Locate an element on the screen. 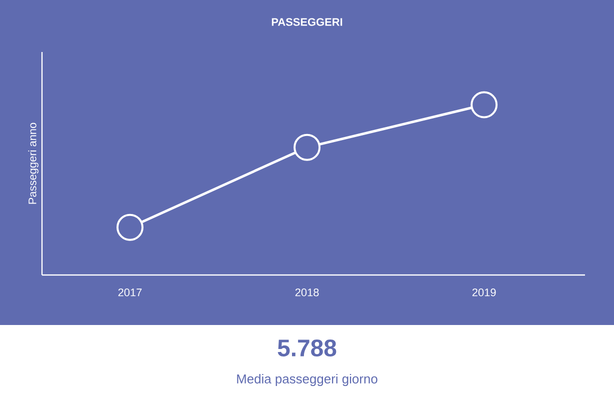 Image resolution: width=614 pixels, height=396 pixels. x-tick-label: 2019 is located at coordinates (484, 292).